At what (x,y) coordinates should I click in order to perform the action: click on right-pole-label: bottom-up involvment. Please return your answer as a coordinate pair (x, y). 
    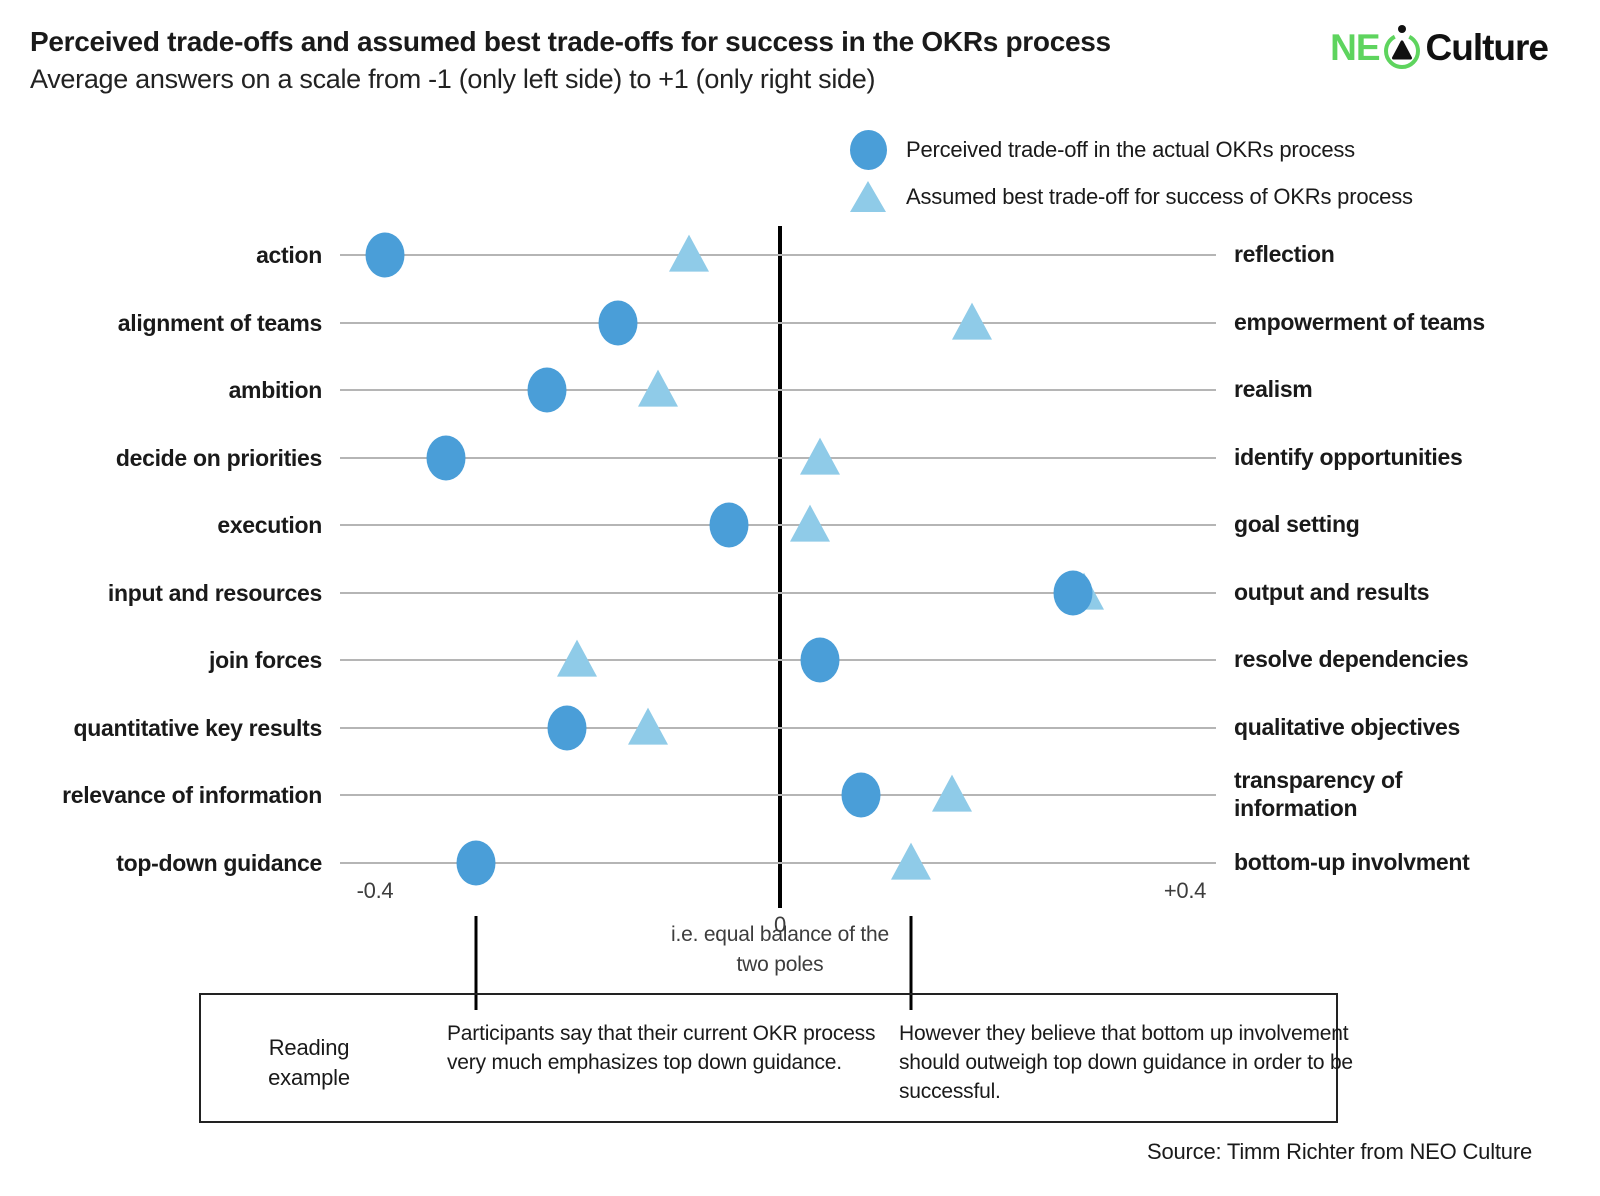
    Looking at the image, I should click on (1352, 862).